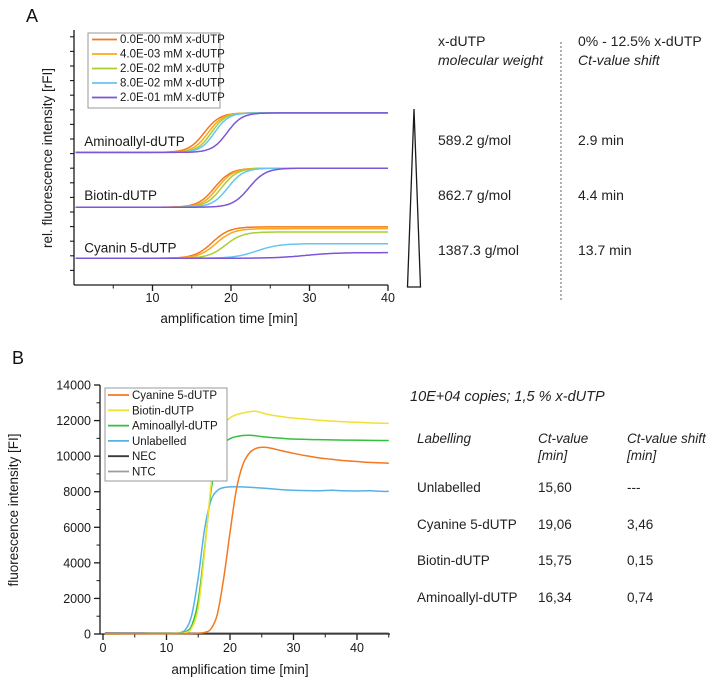 Image resolution: width=724 pixels, height=689 pixels. What do you see at coordinates (640, 560) in the screenshot?
I see `shift-cell: 0,15` at bounding box center [640, 560].